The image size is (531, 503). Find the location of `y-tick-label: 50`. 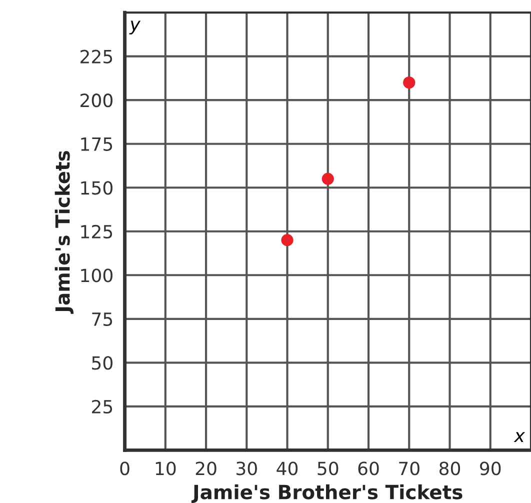

y-tick-label: 50 is located at coordinates (102, 363).